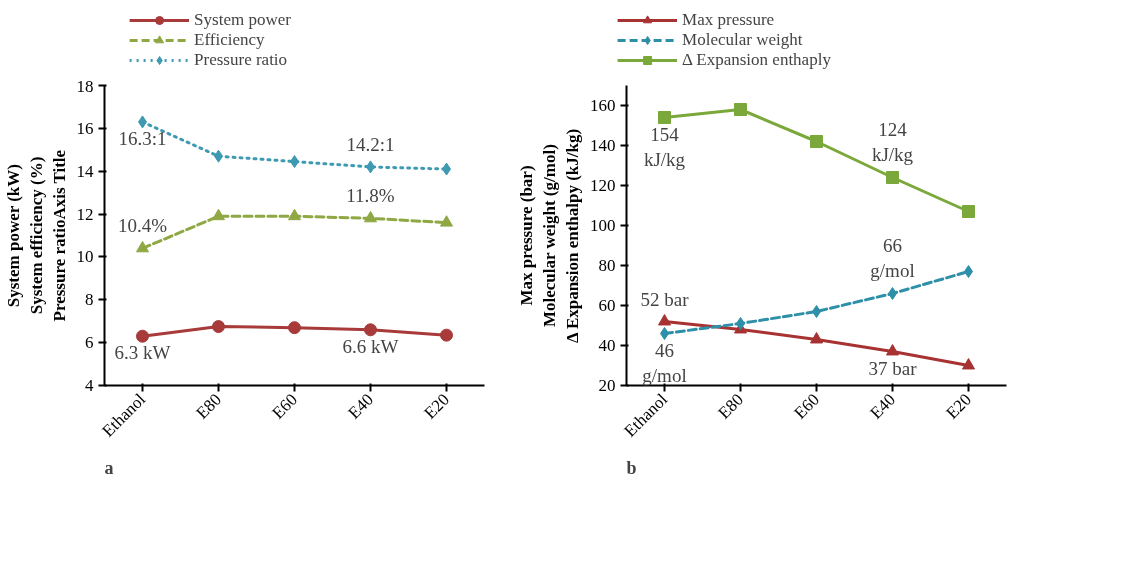 The height and width of the screenshot is (565, 1126). I want to click on y-tick-label: 40, so click(607, 345).